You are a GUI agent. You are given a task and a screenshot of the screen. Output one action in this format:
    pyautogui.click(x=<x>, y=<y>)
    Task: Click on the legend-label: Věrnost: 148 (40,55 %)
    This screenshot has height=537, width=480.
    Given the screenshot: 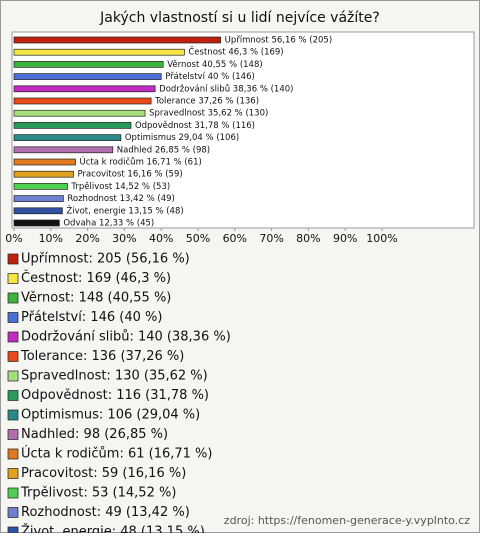 What is the action you would take?
    pyautogui.click(x=96, y=298)
    